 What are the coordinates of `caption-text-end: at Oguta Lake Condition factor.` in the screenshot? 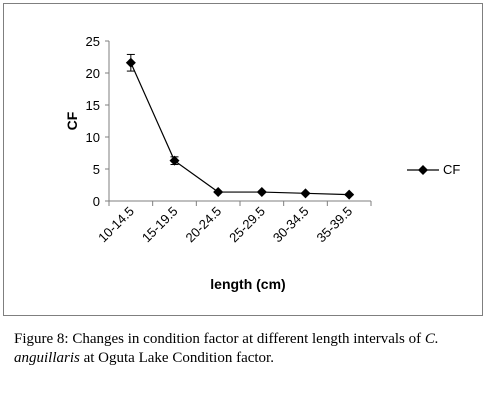 It's located at (178, 358).